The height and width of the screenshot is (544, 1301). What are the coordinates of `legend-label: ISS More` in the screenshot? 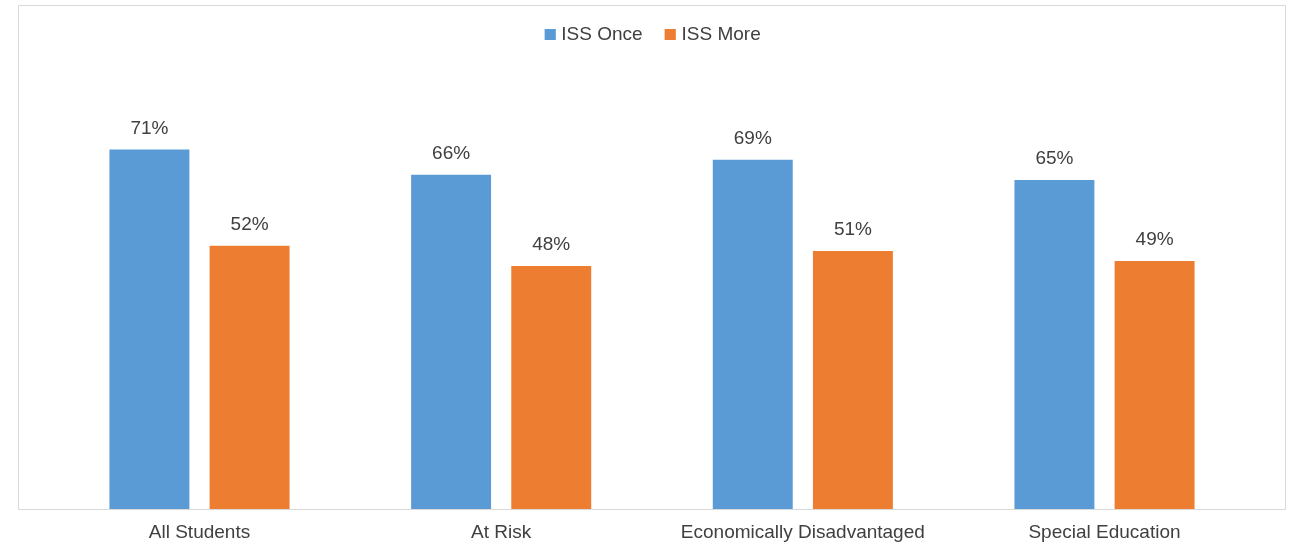 It's located at (721, 34).